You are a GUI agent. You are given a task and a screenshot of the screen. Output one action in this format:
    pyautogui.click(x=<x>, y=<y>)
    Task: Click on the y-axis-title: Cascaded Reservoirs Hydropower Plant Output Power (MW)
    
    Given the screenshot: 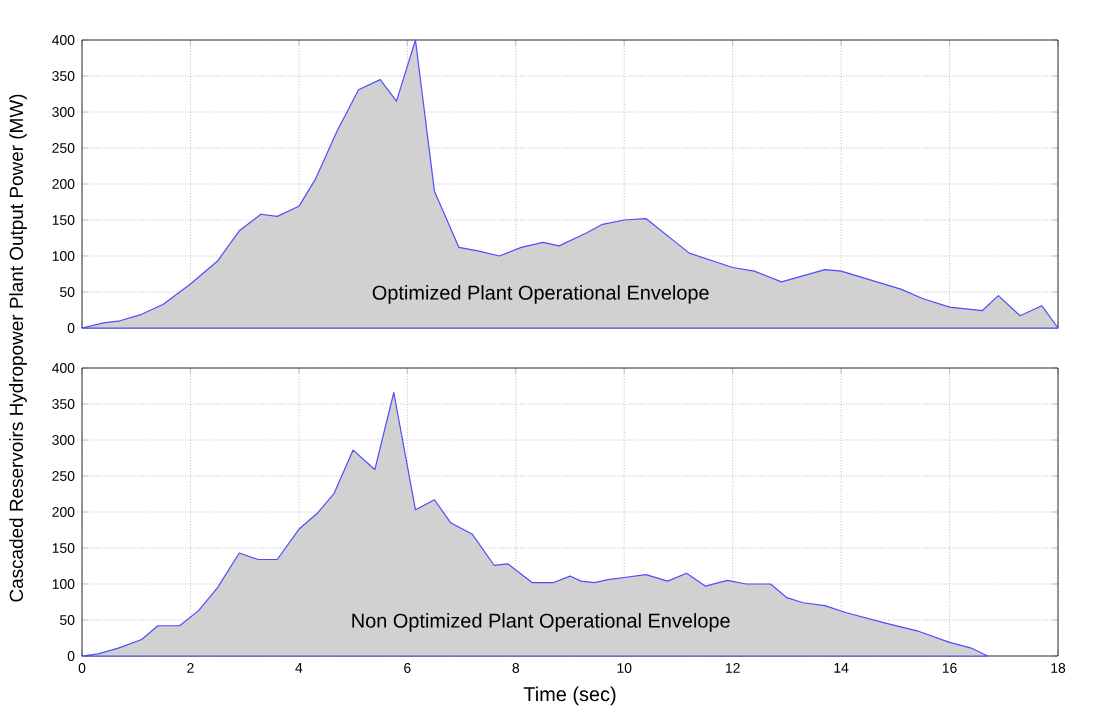 What is the action you would take?
    pyautogui.click(x=18, y=348)
    